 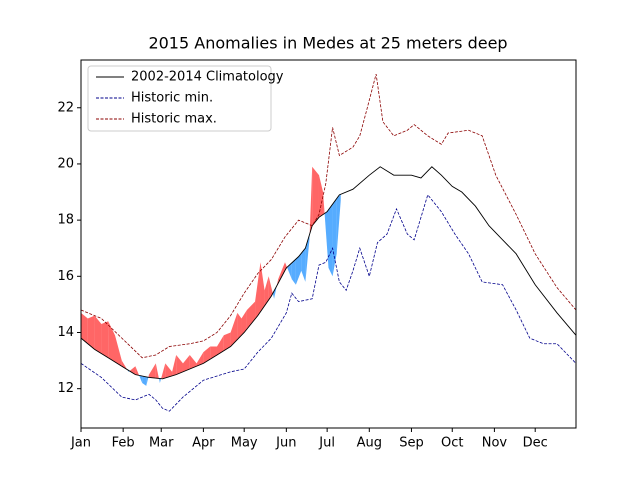 What do you see at coordinates (244, 443) in the screenshot?
I see `x-tick-label: May` at bounding box center [244, 443].